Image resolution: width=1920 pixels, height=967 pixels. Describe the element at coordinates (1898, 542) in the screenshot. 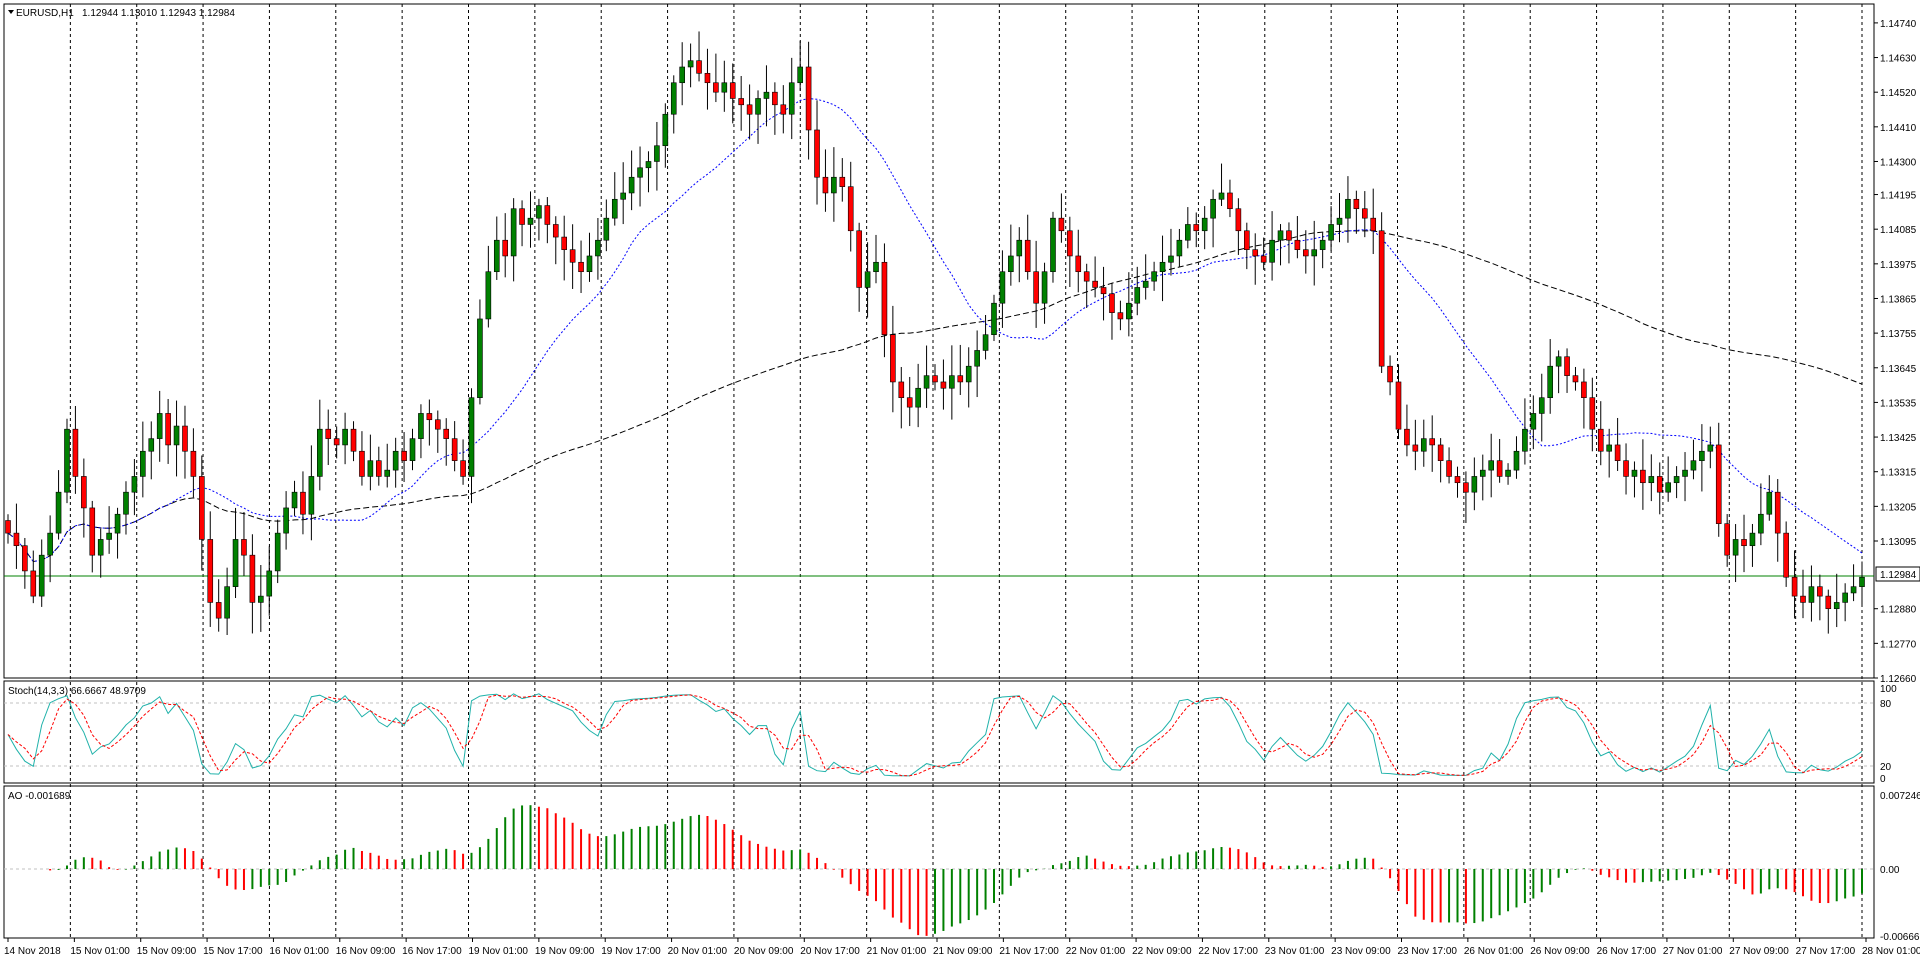

I see `price-axis-label: 1.13095` at that location.